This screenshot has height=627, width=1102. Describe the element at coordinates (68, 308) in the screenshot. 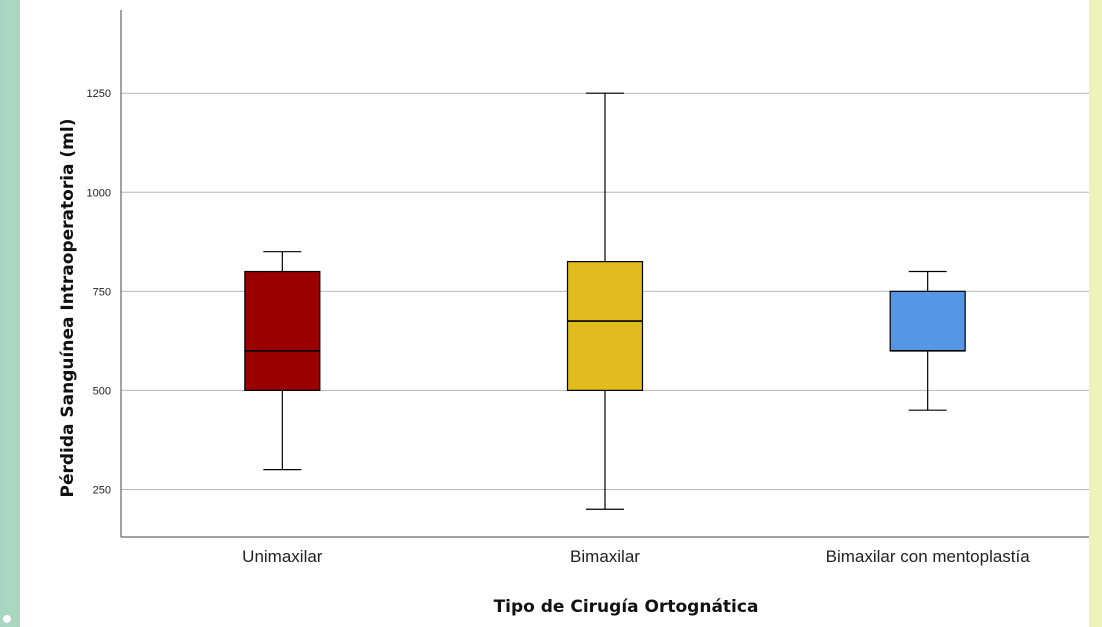

I see `y-axis-title: Pérdida Sanguínea Intraoperatoria (ml)` at that location.